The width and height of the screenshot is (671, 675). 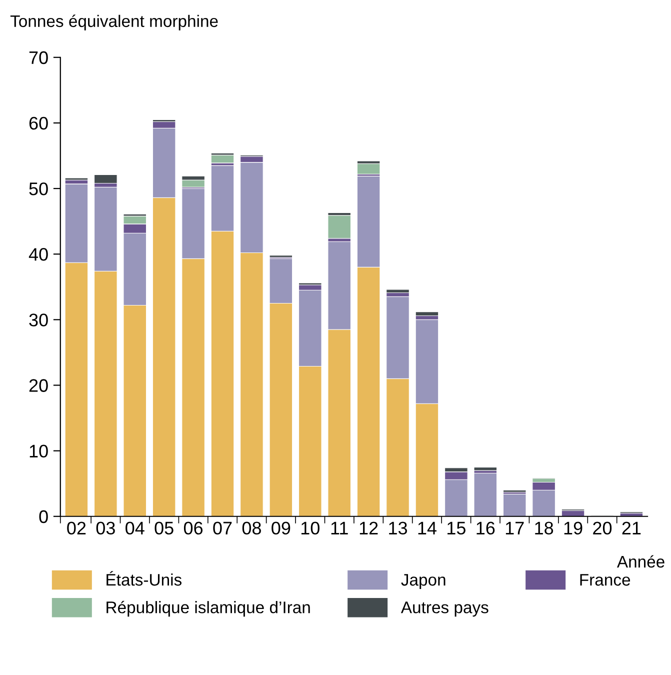 I want to click on x-tick-label: 03, so click(x=105, y=528).